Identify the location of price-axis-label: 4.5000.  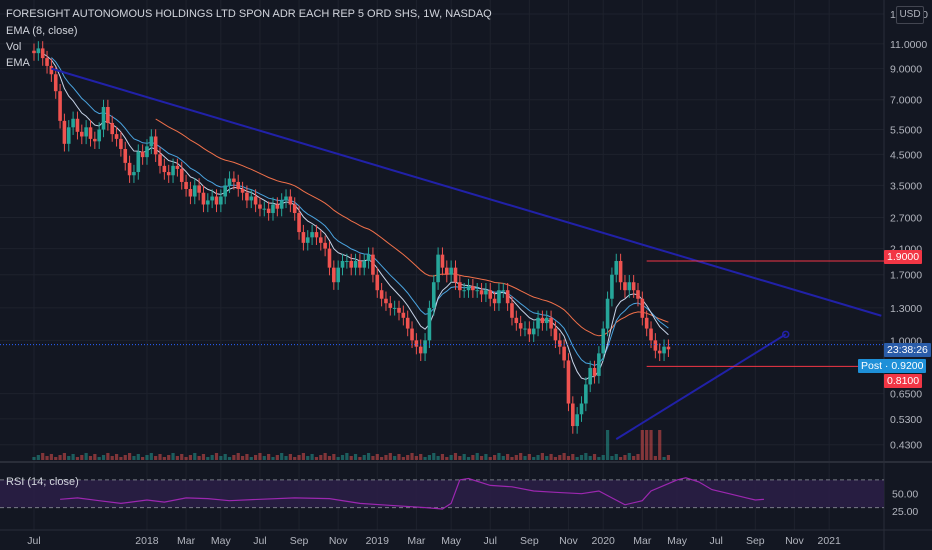
(906, 155).